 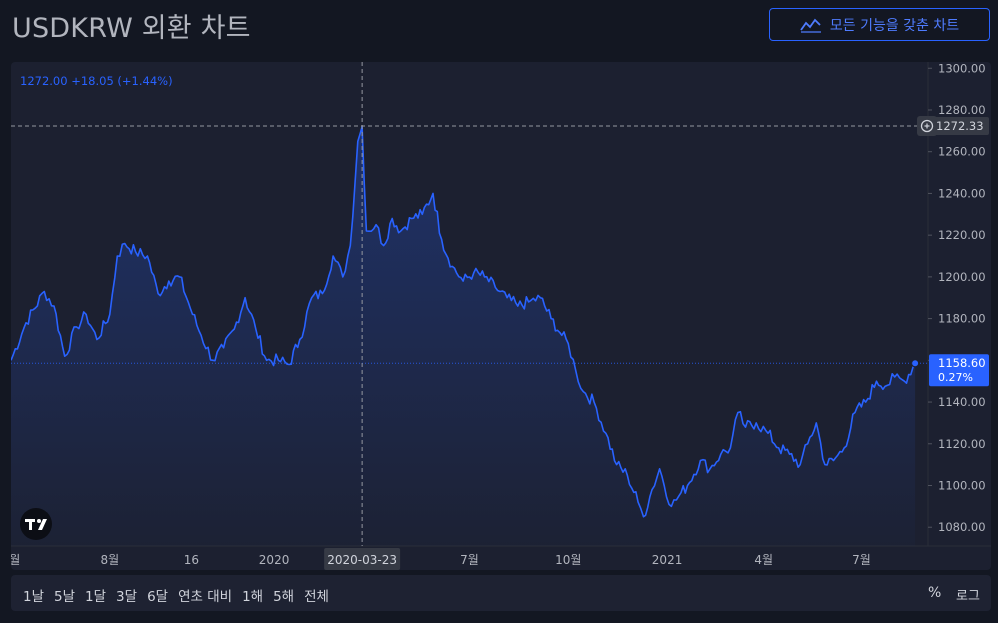 I want to click on x-tick-label: 16, so click(x=191, y=560).